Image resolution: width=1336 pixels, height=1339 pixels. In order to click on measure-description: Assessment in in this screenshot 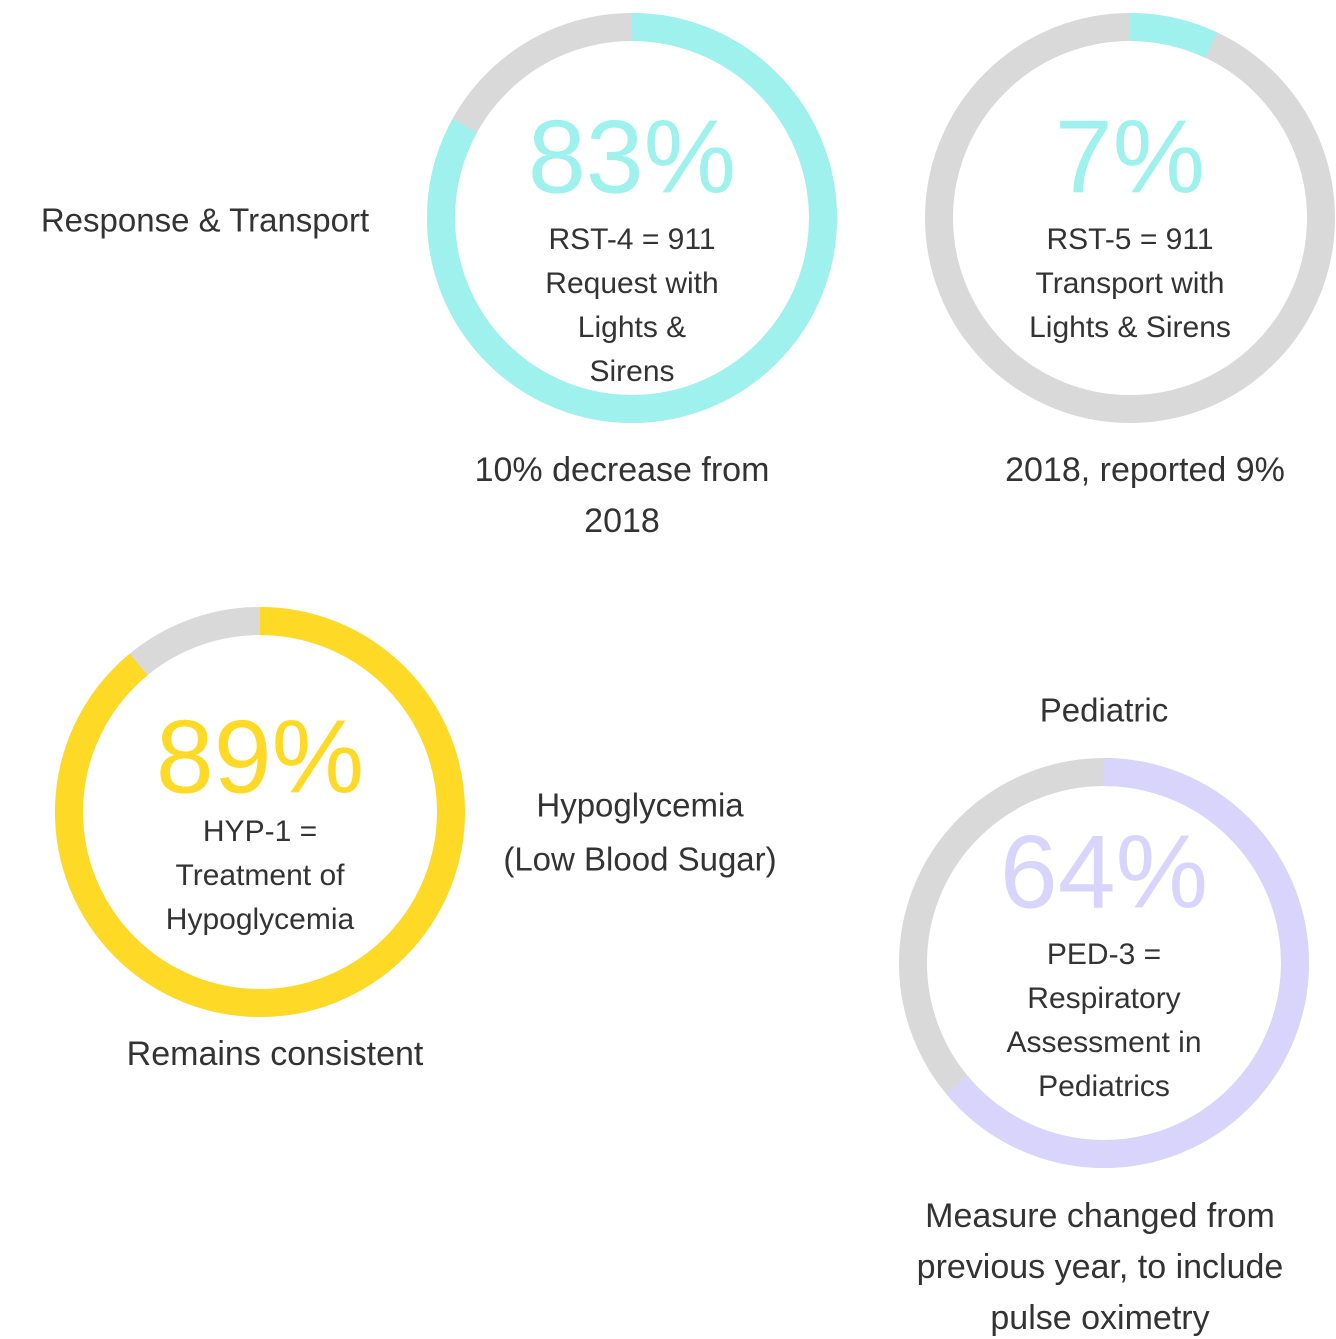, I will do `click(1103, 1042)`.